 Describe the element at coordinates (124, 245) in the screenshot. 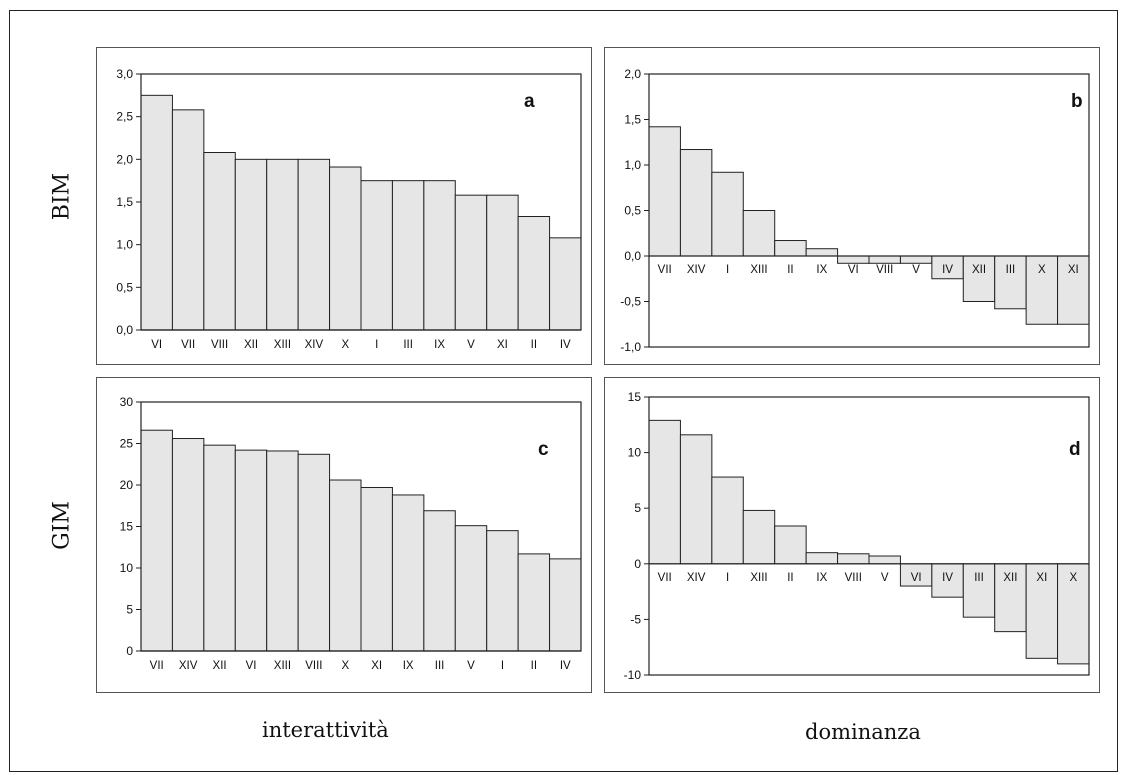

I see `y-tick-label: 1,0` at that location.